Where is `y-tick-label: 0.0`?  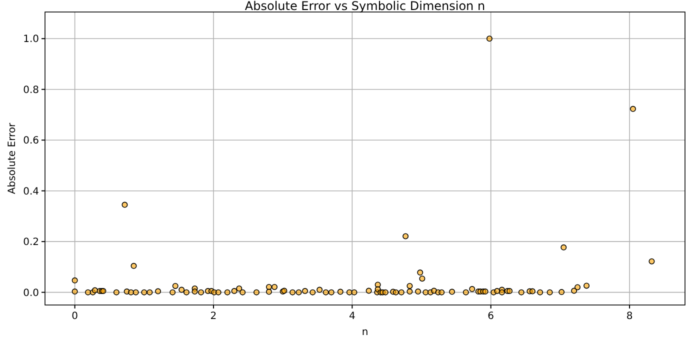 y-tick-label: 0.0 is located at coordinates (31, 293).